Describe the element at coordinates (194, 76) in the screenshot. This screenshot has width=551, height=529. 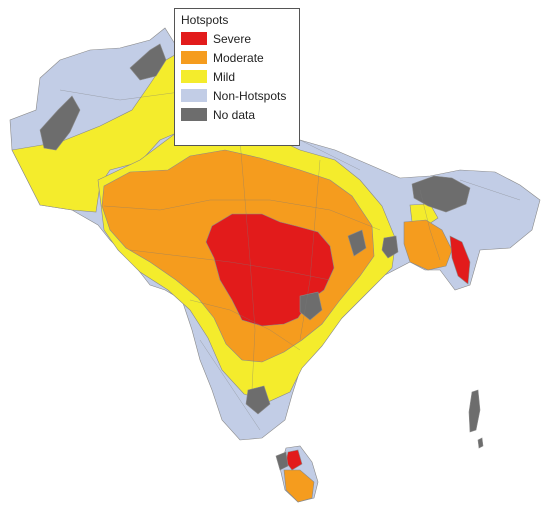
I see `legend-swatch-mild` at that location.